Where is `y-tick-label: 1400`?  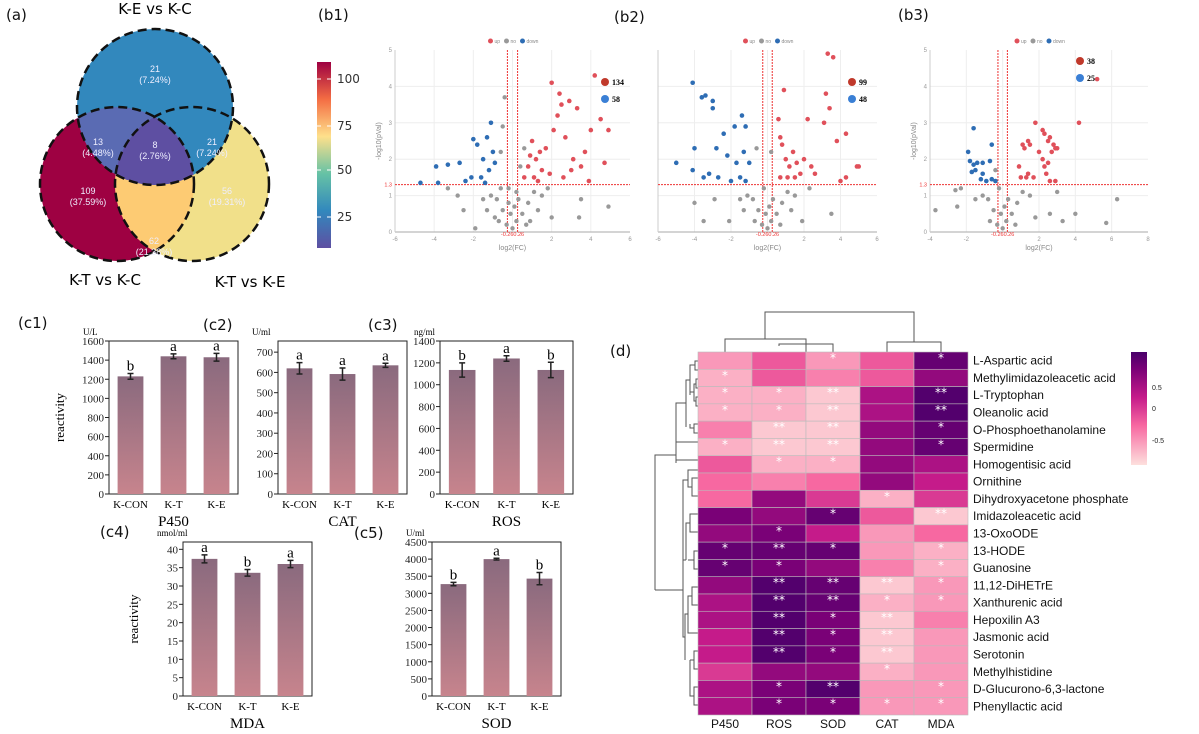 y-tick-label: 1400 is located at coordinates (93, 361).